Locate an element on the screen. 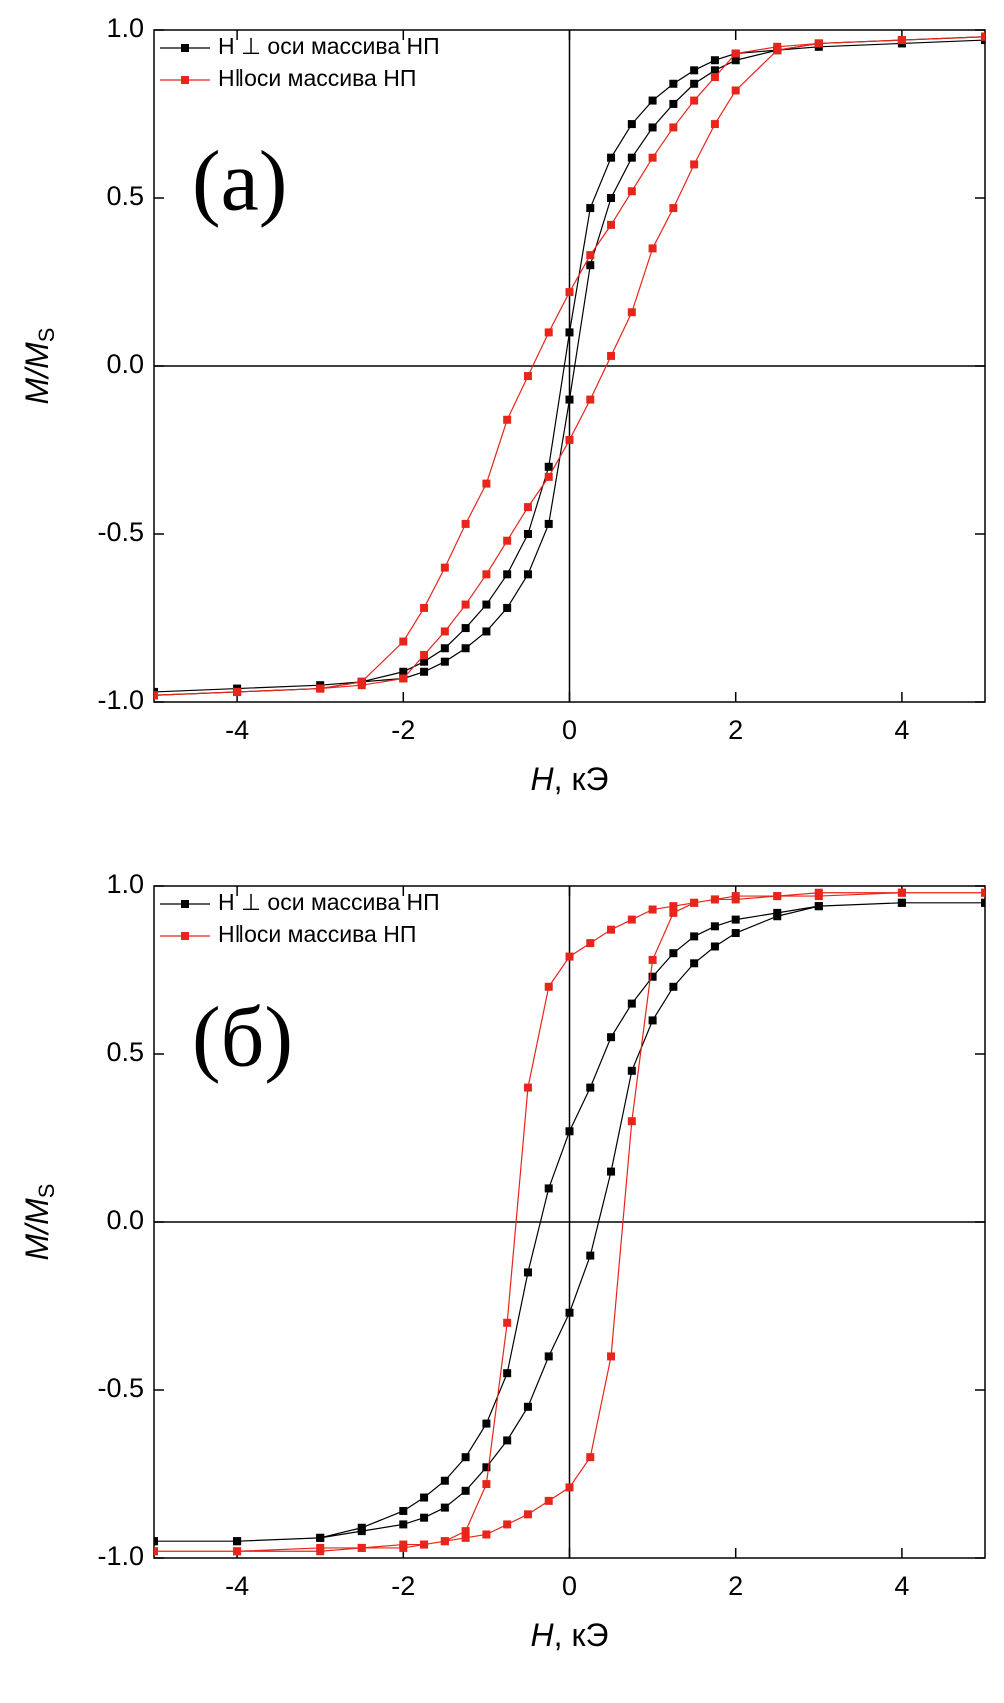  y-tick-label: -0.5 is located at coordinates (120, 532).